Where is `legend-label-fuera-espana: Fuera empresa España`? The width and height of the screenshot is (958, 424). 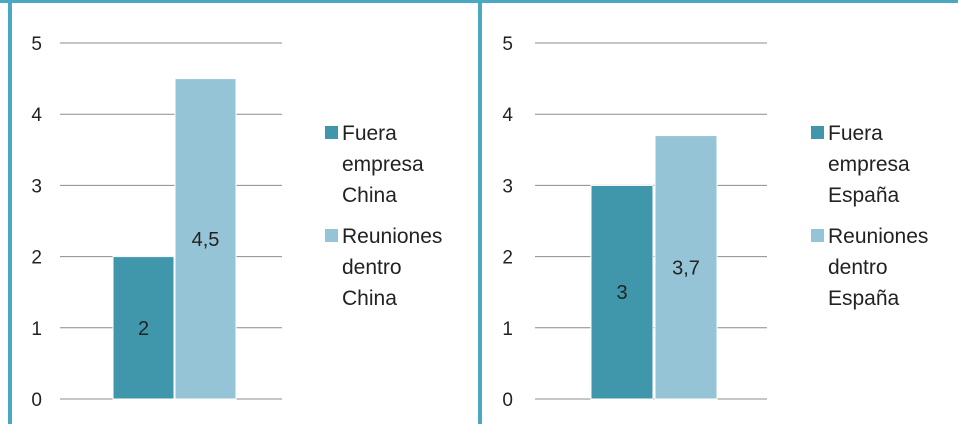
legend-label-fuera-espana: Fuera empresa España is located at coordinates (869, 164).